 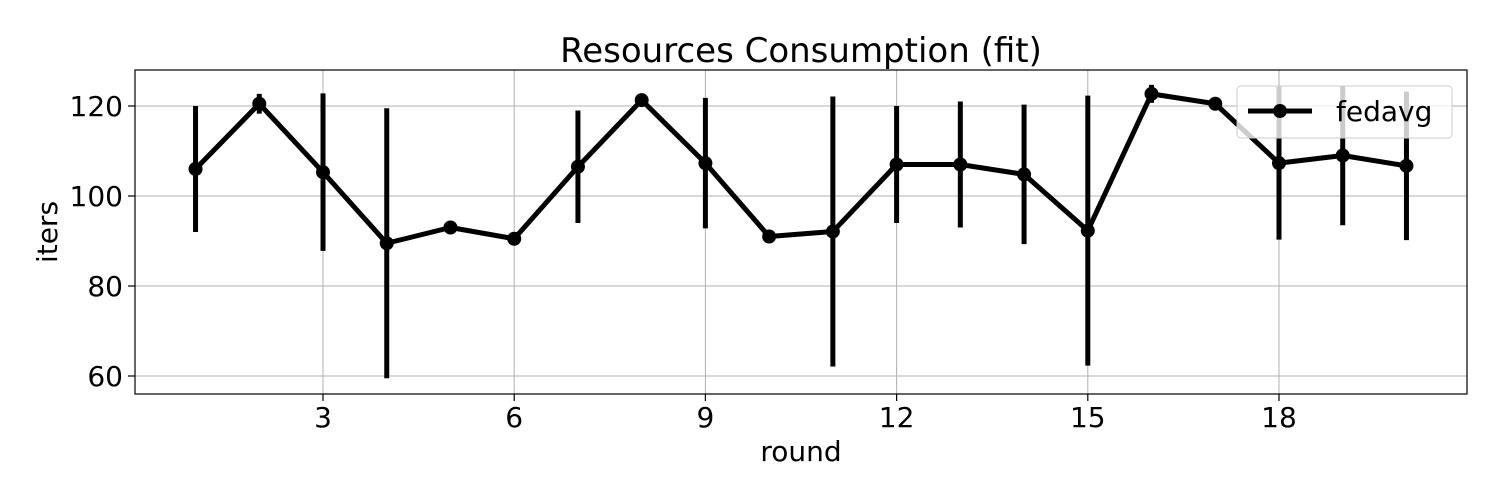 I want to click on legend-box, so click(x=1344, y=112).